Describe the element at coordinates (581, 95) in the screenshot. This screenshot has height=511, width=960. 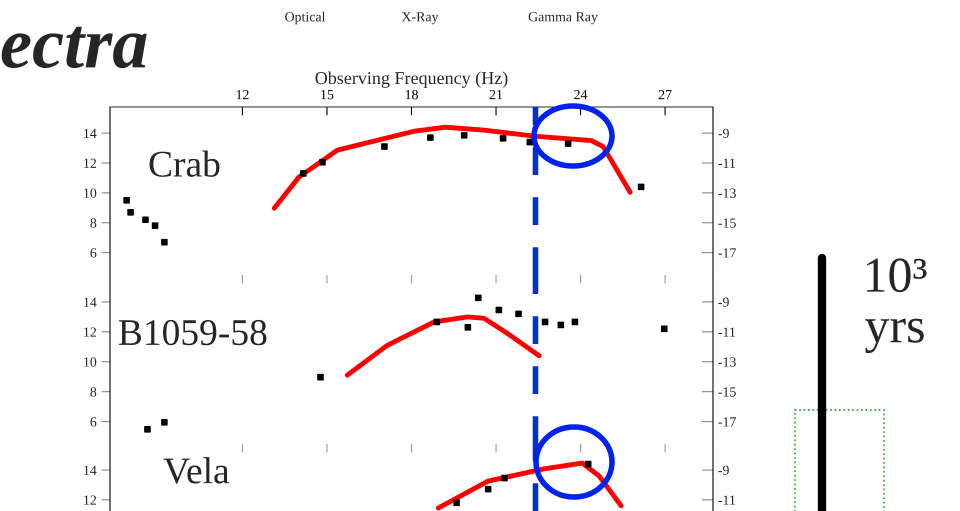
I see `x-tick-label: 24` at that location.